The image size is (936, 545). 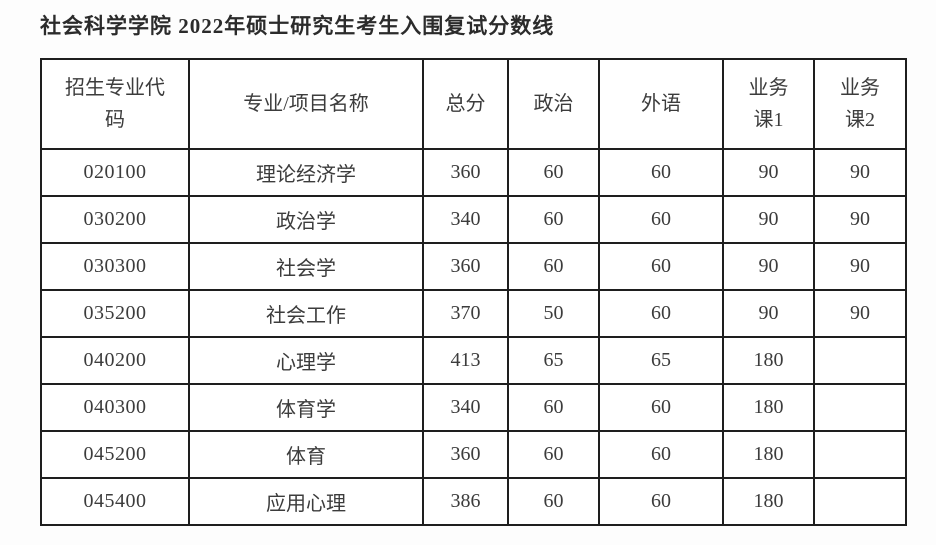 What do you see at coordinates (115, 313) in the screenshot?
I see `cell-code: 035200` at bounding box center [115, 313].